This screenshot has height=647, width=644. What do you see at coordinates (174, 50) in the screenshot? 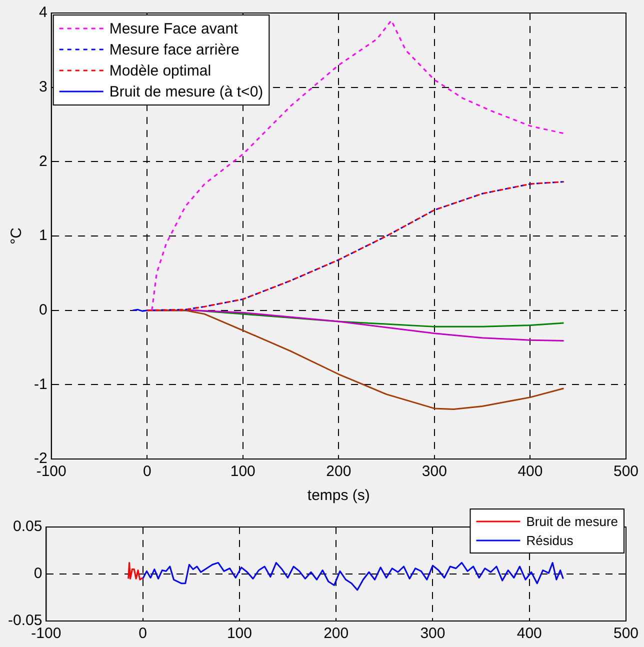
I see `legend-label: Mesure face arrière` at bounding box center [174, 50].